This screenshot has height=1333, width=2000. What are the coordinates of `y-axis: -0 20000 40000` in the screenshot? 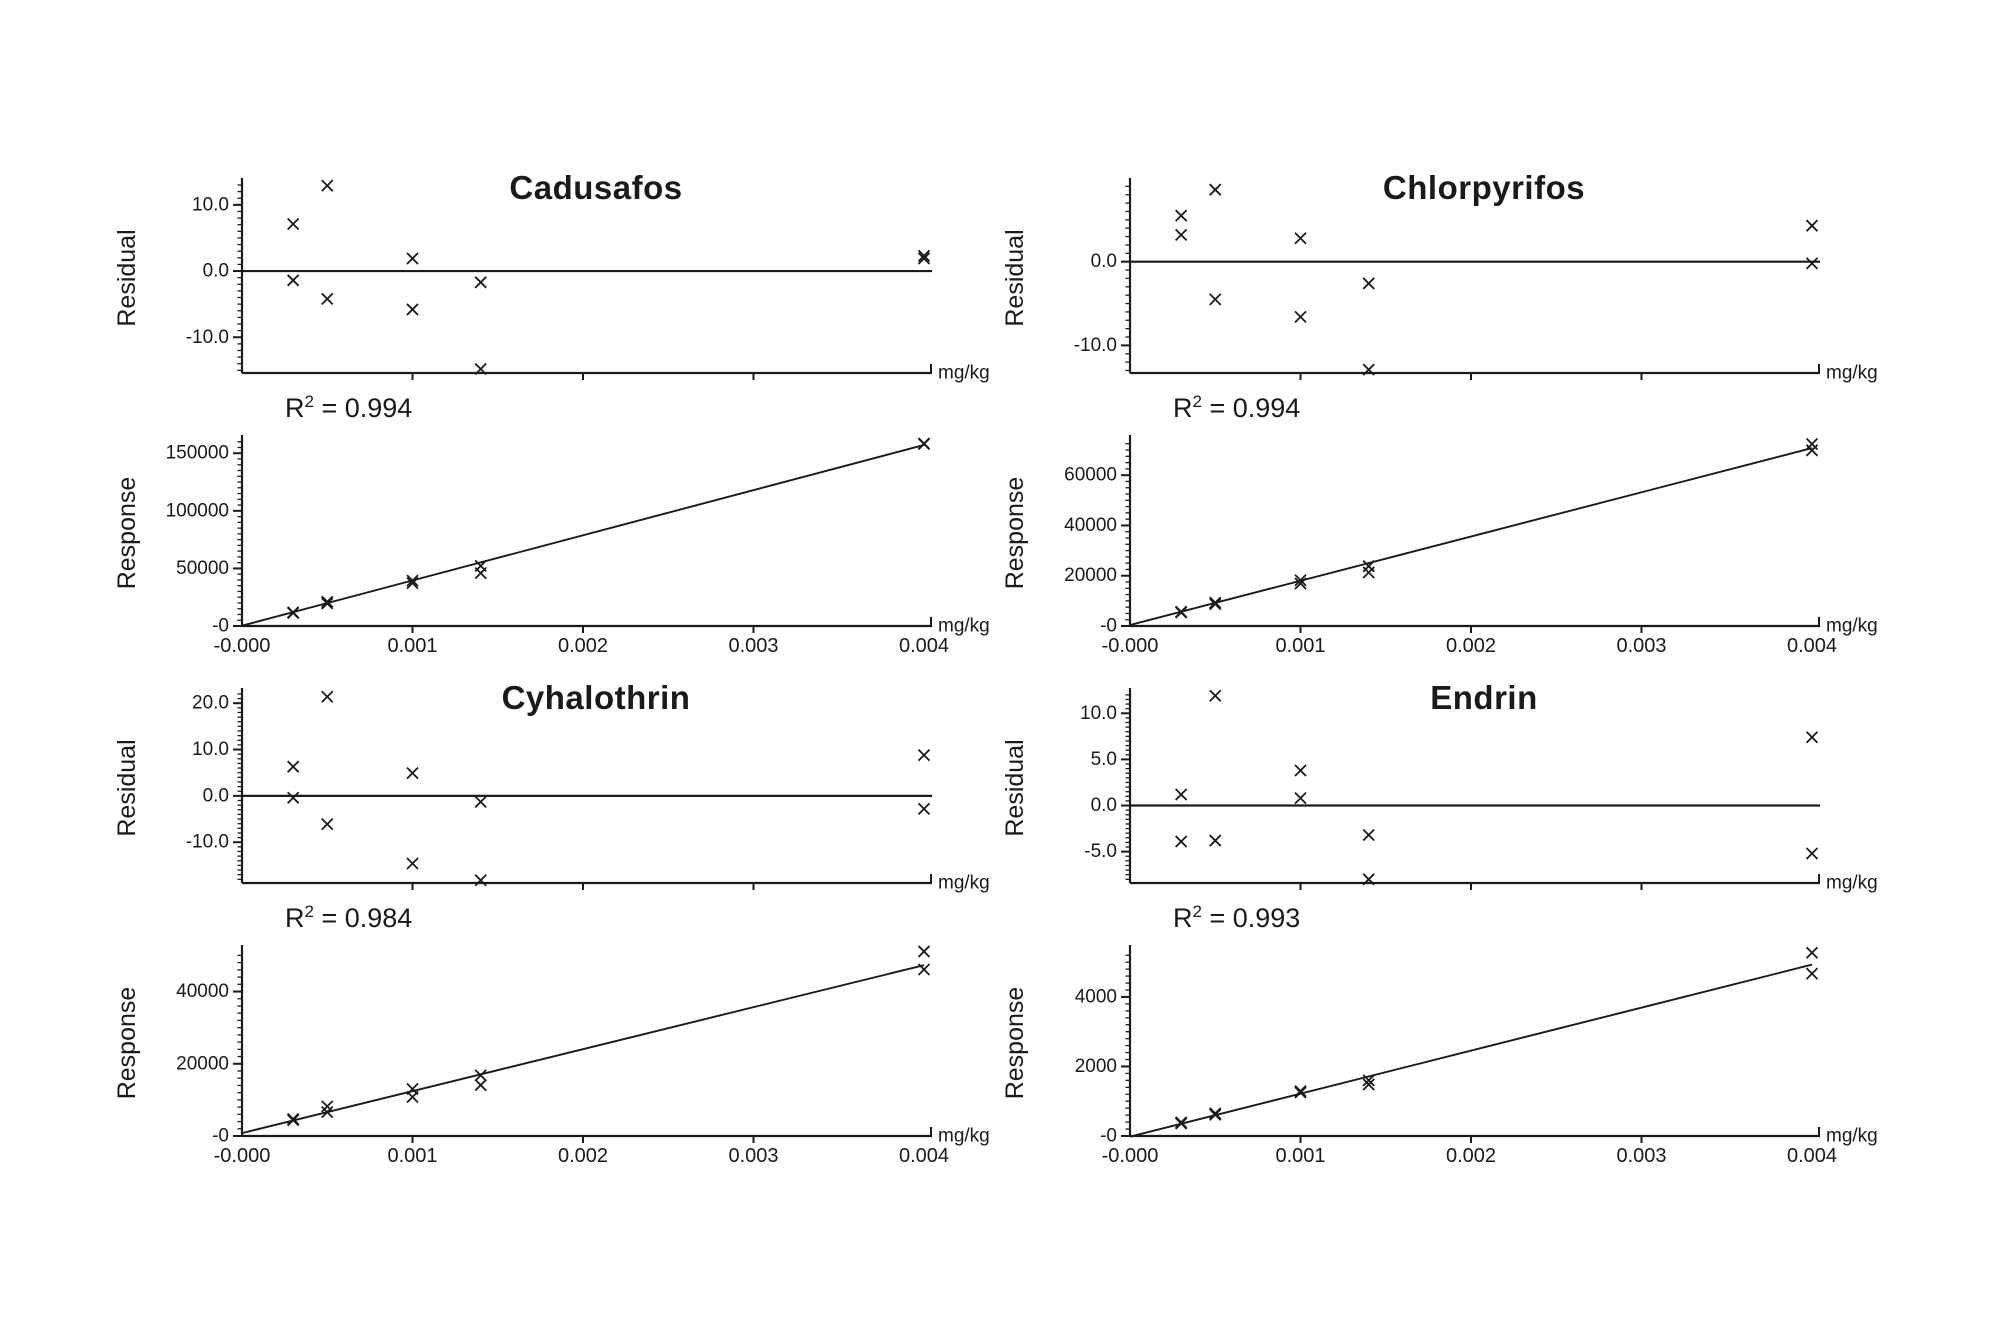 It's located at (210, 1046).